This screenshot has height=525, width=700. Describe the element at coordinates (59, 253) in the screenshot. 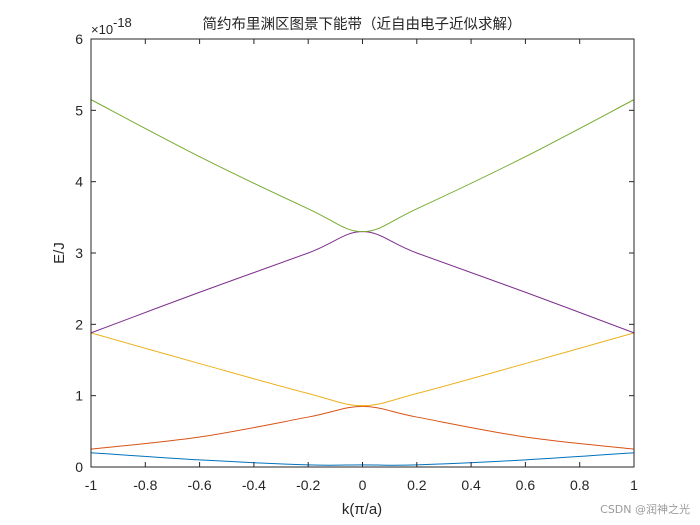

I see `y-axis-label: E/J` at that location.